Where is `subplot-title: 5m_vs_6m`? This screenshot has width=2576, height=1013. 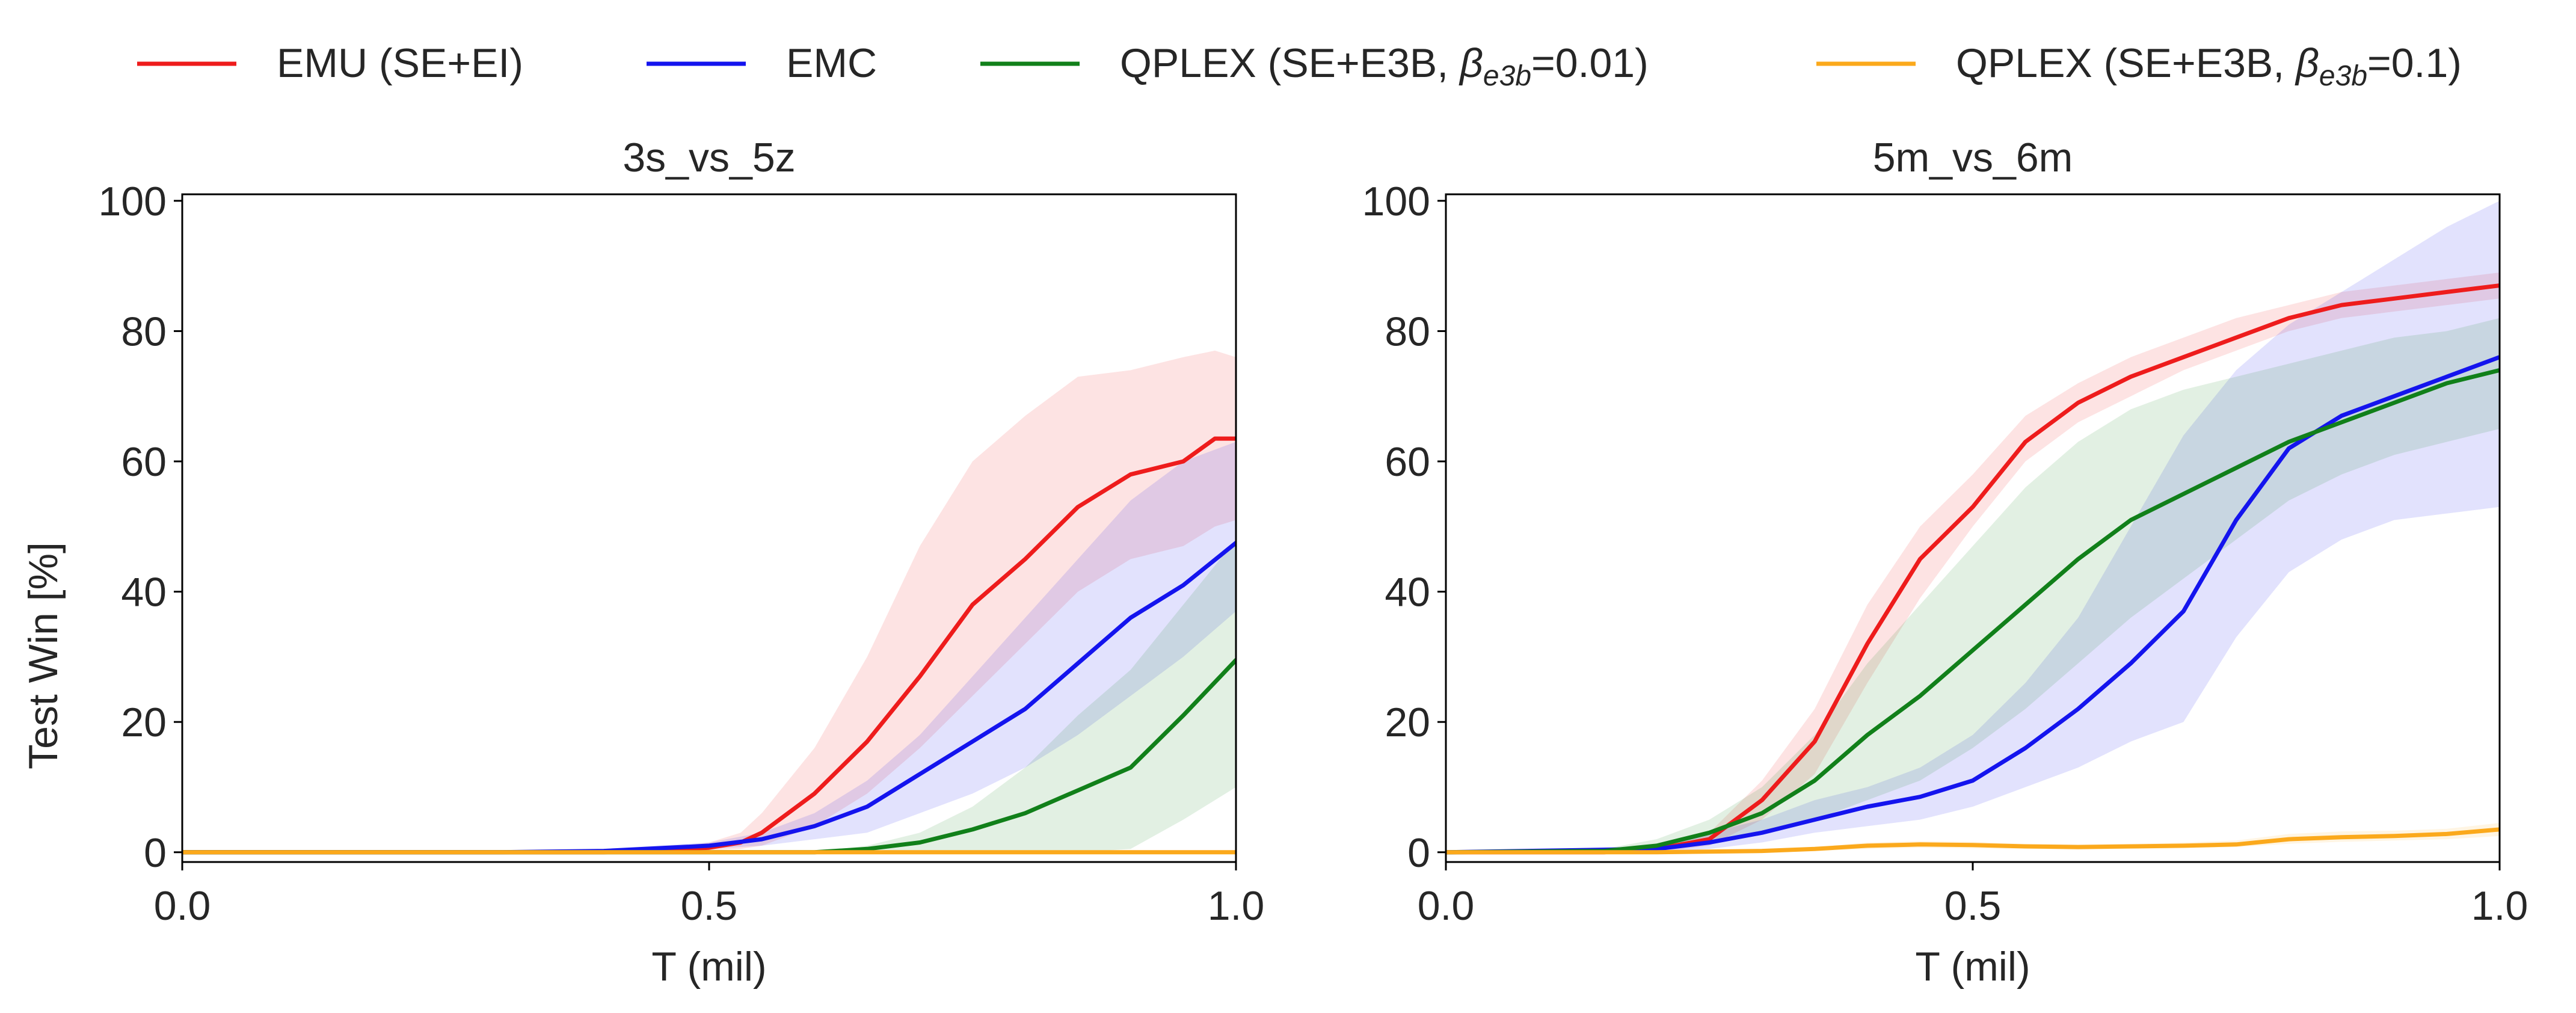 subplot-title: 5m_vs_6m is located at coordinates (1973, 157).